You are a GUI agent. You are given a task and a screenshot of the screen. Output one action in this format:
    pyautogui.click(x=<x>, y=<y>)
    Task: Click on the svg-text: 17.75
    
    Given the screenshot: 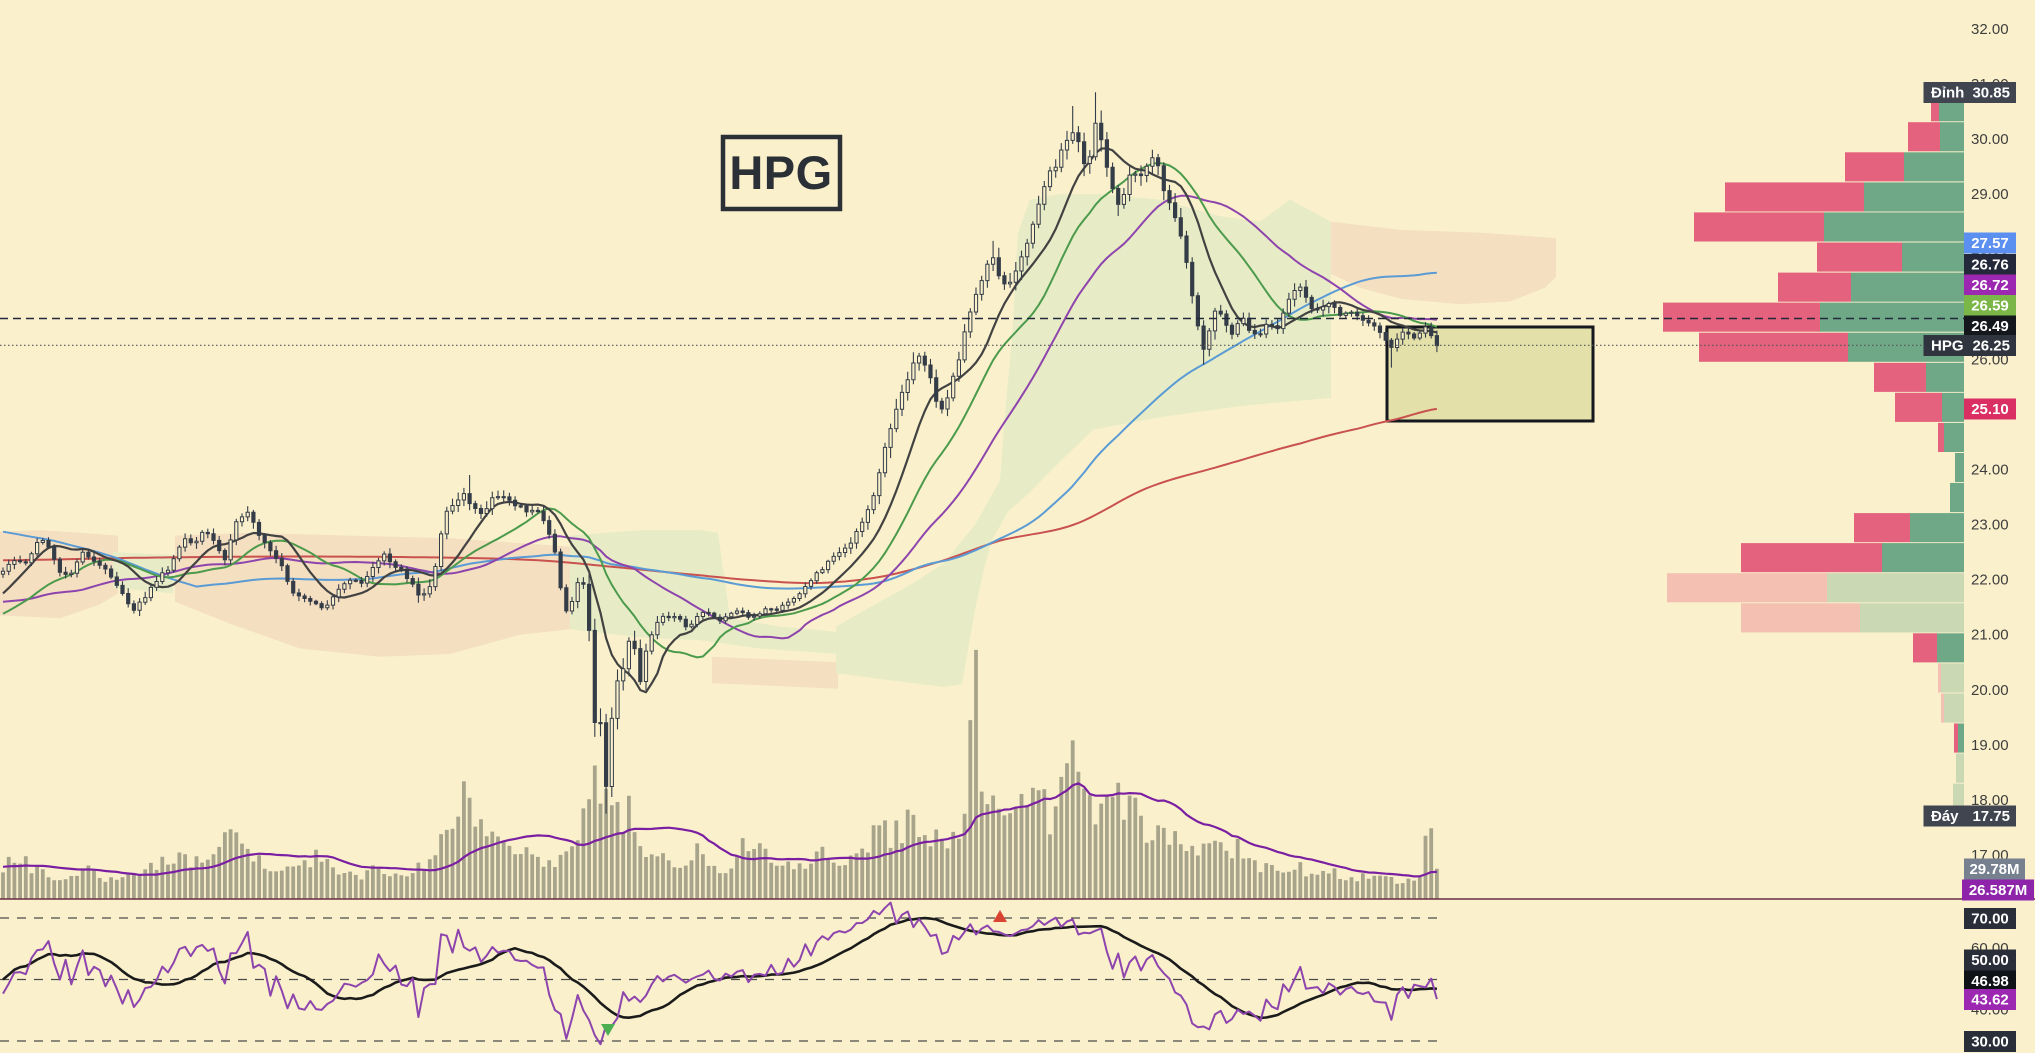 What is the action you would take?
    pyautogui.click(x=1991, y=816)
    